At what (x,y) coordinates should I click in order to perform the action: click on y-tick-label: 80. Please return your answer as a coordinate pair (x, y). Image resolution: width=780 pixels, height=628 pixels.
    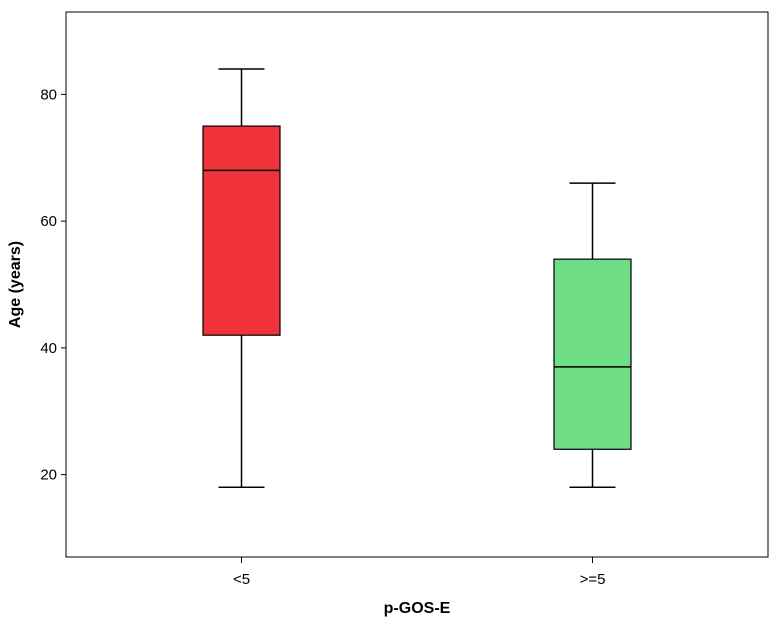
    Looking at the image, I should click on (48, 94).